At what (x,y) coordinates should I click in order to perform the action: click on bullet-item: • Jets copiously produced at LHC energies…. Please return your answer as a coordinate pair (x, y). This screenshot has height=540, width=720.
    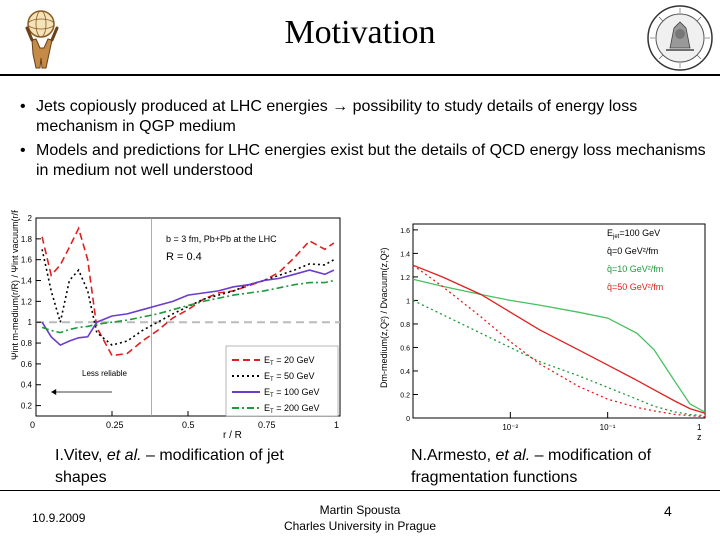
    Looking at the image, I should click on (363, 117).